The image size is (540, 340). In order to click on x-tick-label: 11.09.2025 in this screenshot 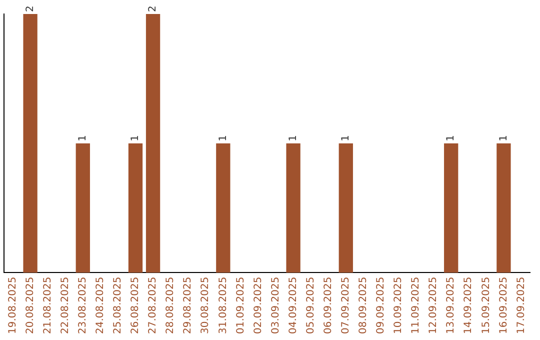, I will do `click(416, 305)`.